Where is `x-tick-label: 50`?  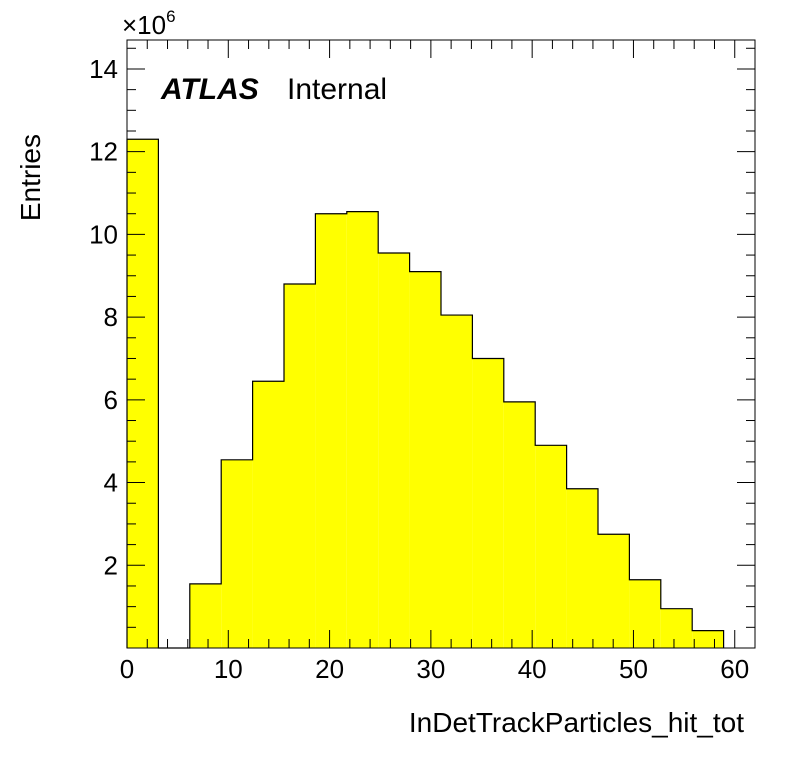 x-tick-label: 50 is located at coordinates (633, 669).